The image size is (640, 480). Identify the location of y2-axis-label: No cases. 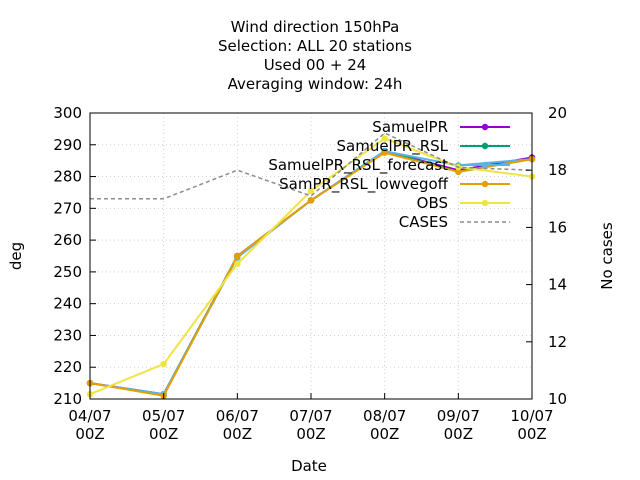
(607, 256).